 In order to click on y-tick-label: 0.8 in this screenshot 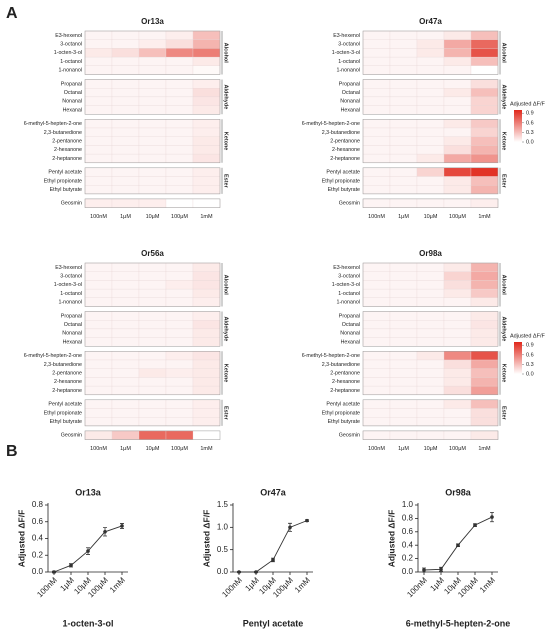, I will do `click(408, 518)`.